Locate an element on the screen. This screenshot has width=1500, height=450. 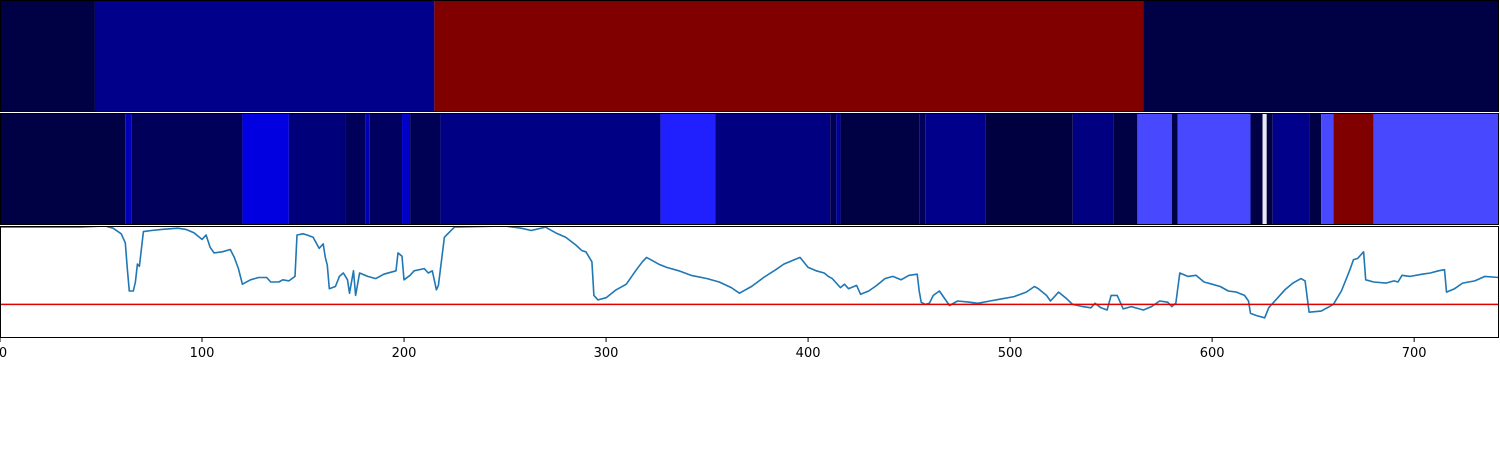
x-tick-label: 0 is located at coordinates (3, 353).